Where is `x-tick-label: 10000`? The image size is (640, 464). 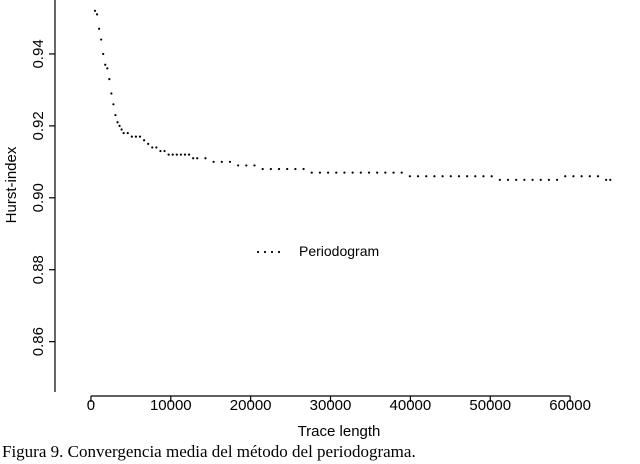 x-tick-label: 10000 is located at coordinates (171, 405).